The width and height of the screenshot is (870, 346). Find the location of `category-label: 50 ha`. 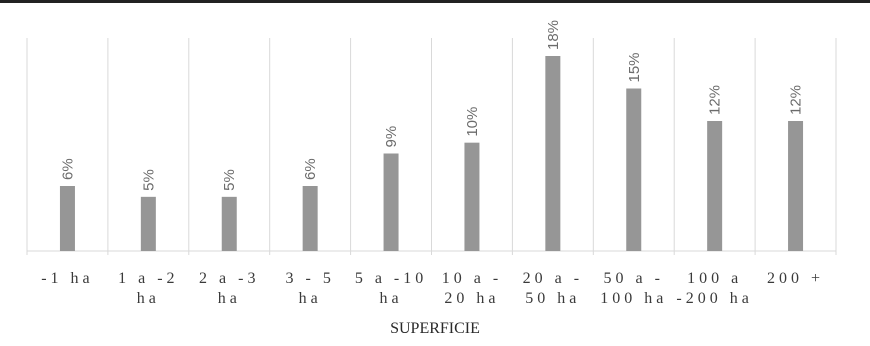

category-label: 50 ha is located at coordinates (552, 298).